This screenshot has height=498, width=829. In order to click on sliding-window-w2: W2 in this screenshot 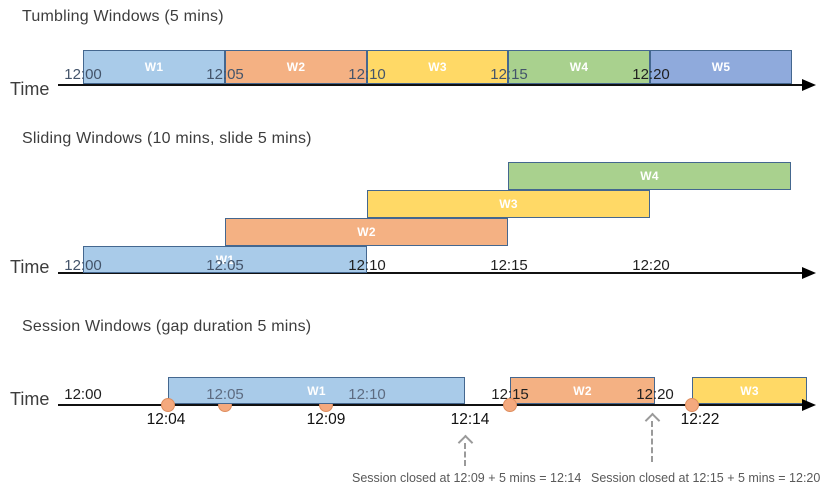, I will do `click(366, 232)`.